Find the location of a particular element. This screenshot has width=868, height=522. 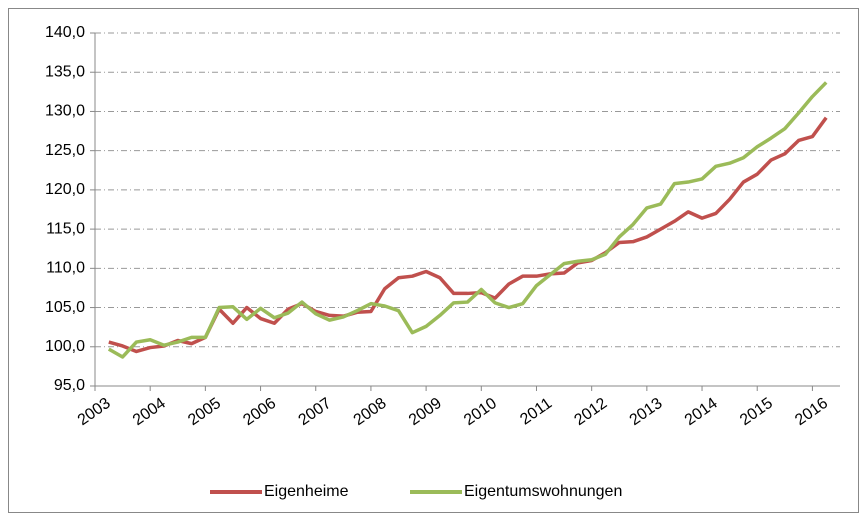

y-tick-label: 140,0 is located at coordinates (65, 32).